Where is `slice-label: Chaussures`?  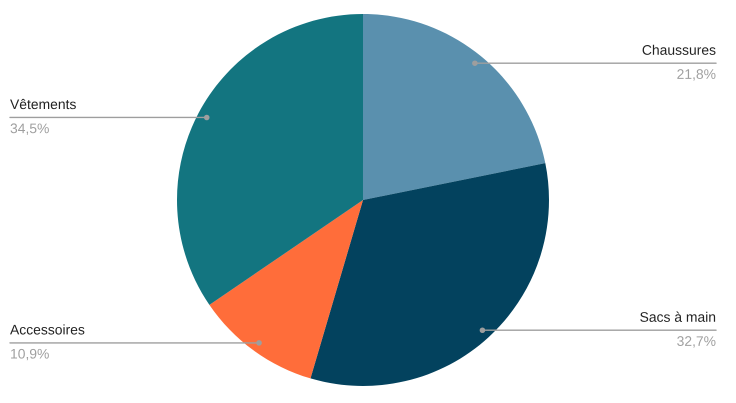 slice-label: Chaussures is located at coordinates (679, 49).